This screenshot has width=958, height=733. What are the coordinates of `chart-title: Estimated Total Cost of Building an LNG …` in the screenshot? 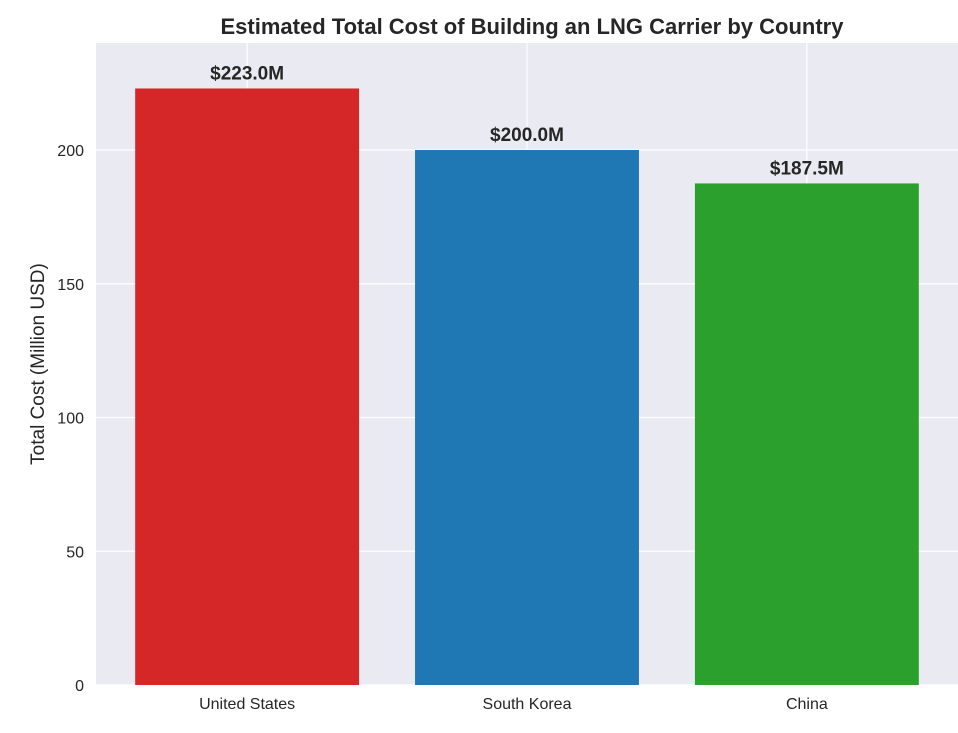 It's located at (533, 26).